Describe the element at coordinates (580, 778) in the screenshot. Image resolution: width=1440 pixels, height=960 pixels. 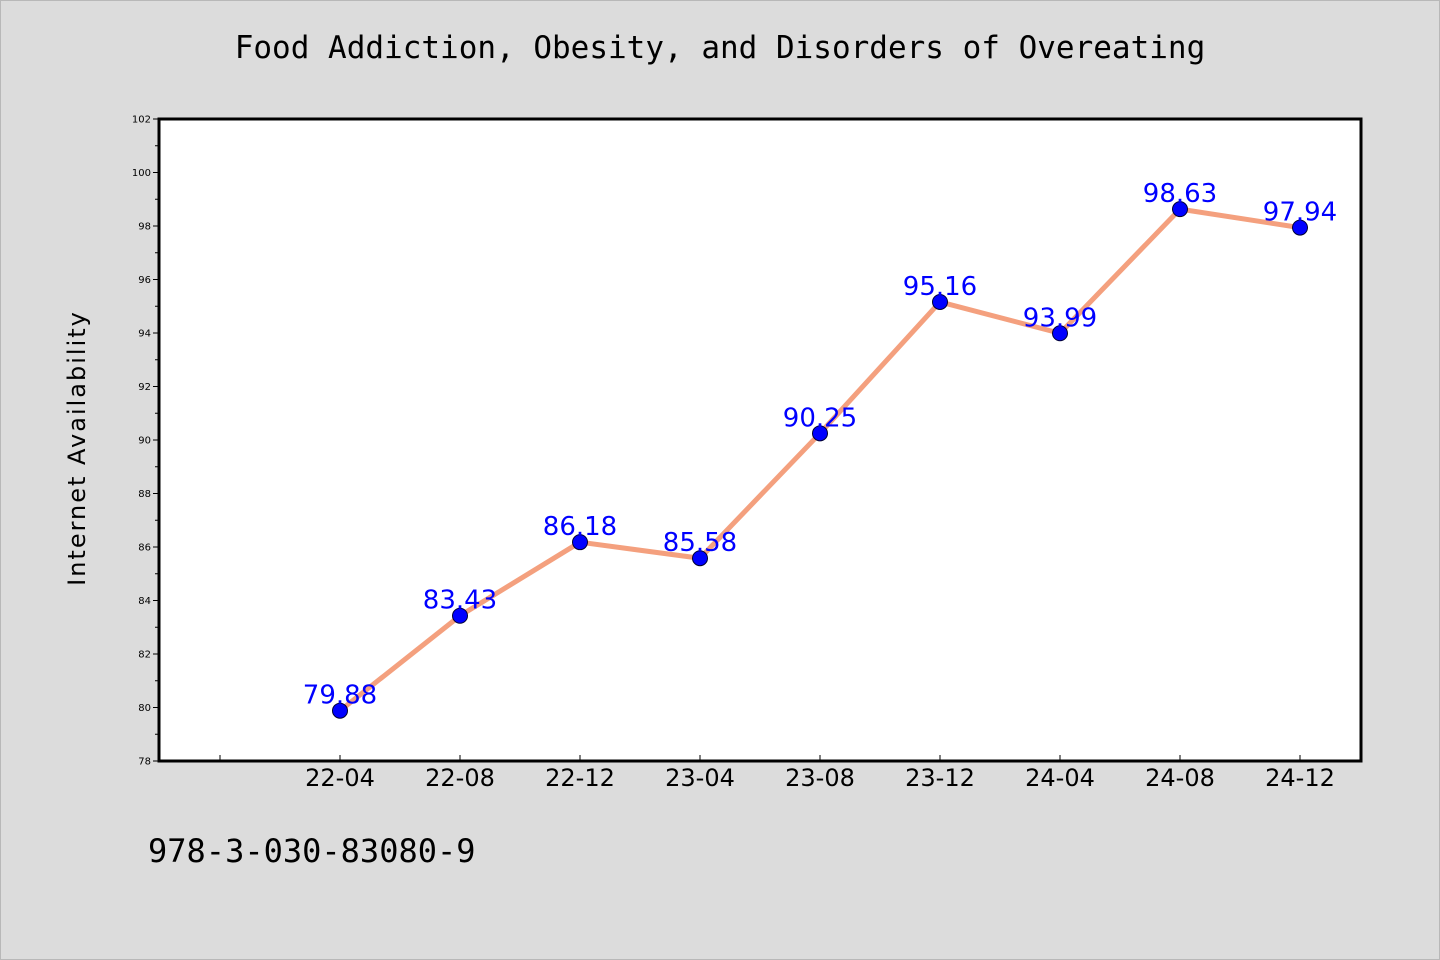
I see `x-tick-label: 22-12` at that location.